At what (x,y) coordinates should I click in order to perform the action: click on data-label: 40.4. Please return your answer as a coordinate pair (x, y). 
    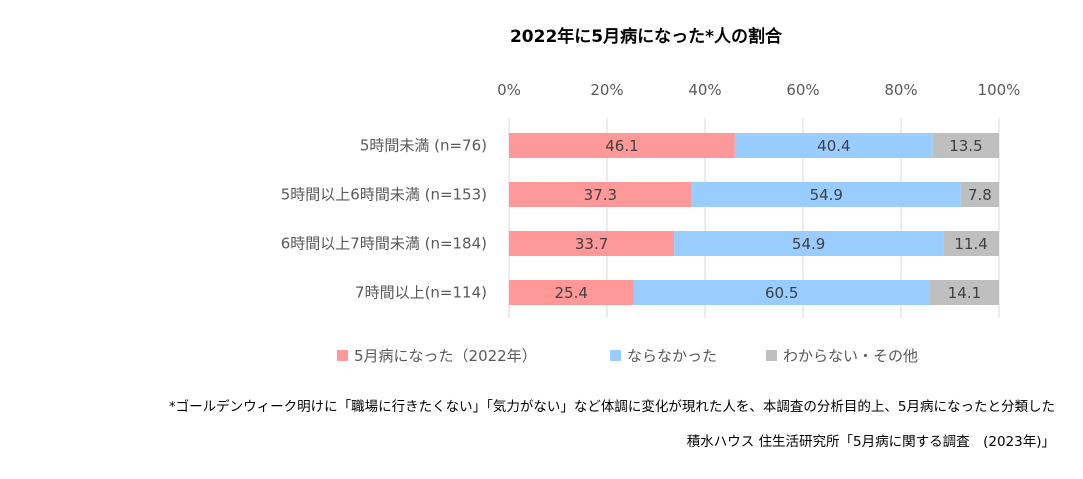
    Looking at the image, I should click on (833, 146).